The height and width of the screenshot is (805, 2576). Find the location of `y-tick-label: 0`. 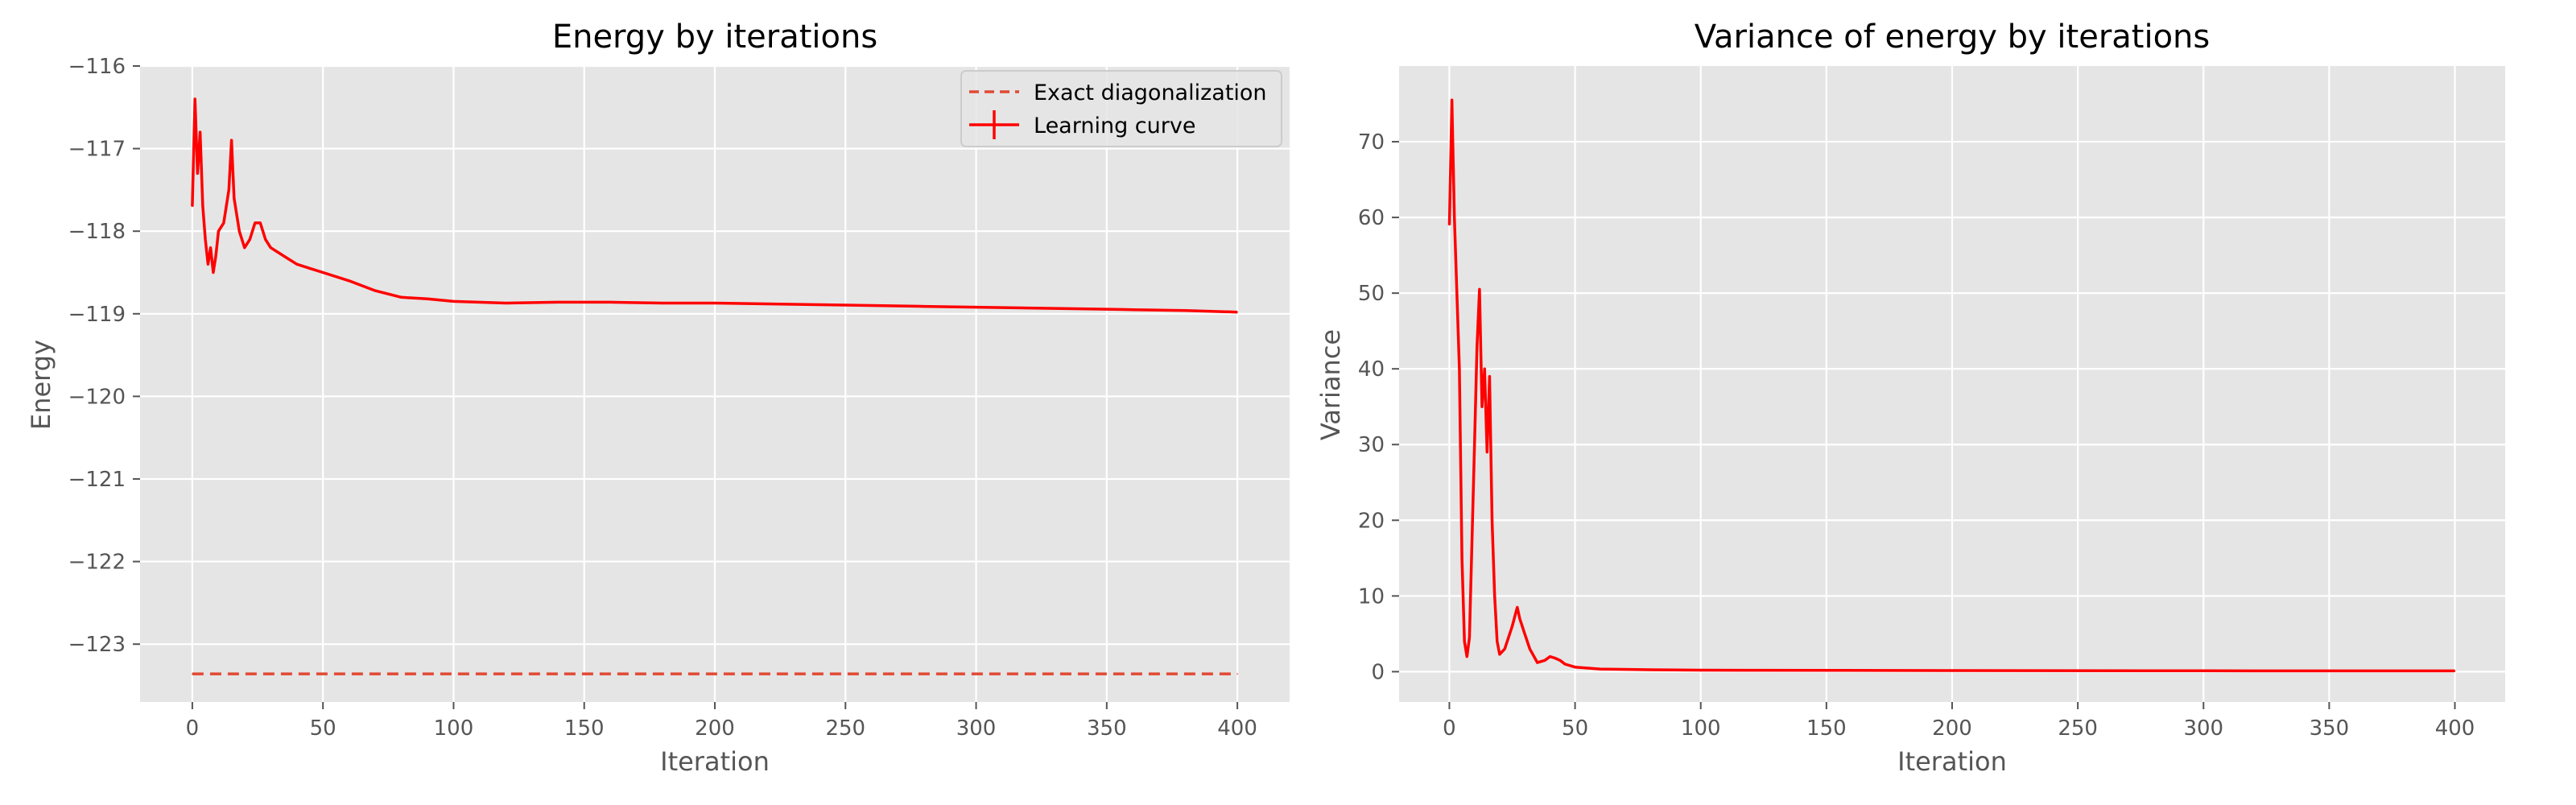

y-tick-label: 0 is located at coordinates (1378, 672).